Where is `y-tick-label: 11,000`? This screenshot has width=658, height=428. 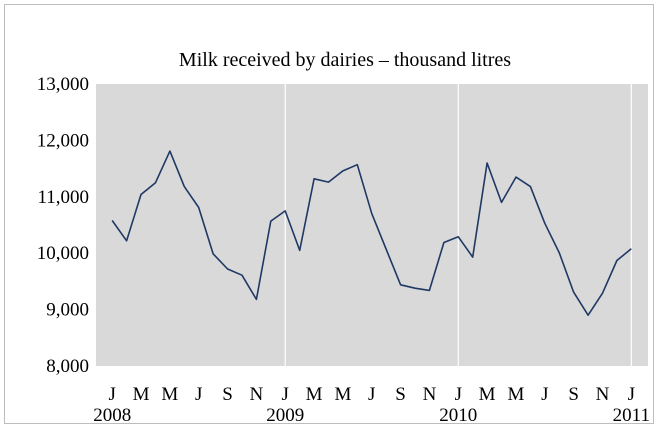 y-tick-label: 11,000 is located at coordinates (63, 197).